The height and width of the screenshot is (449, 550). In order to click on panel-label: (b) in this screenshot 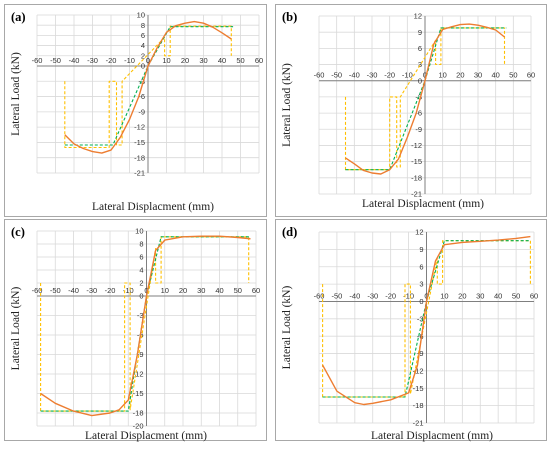, I will do `click(289, 17)`.